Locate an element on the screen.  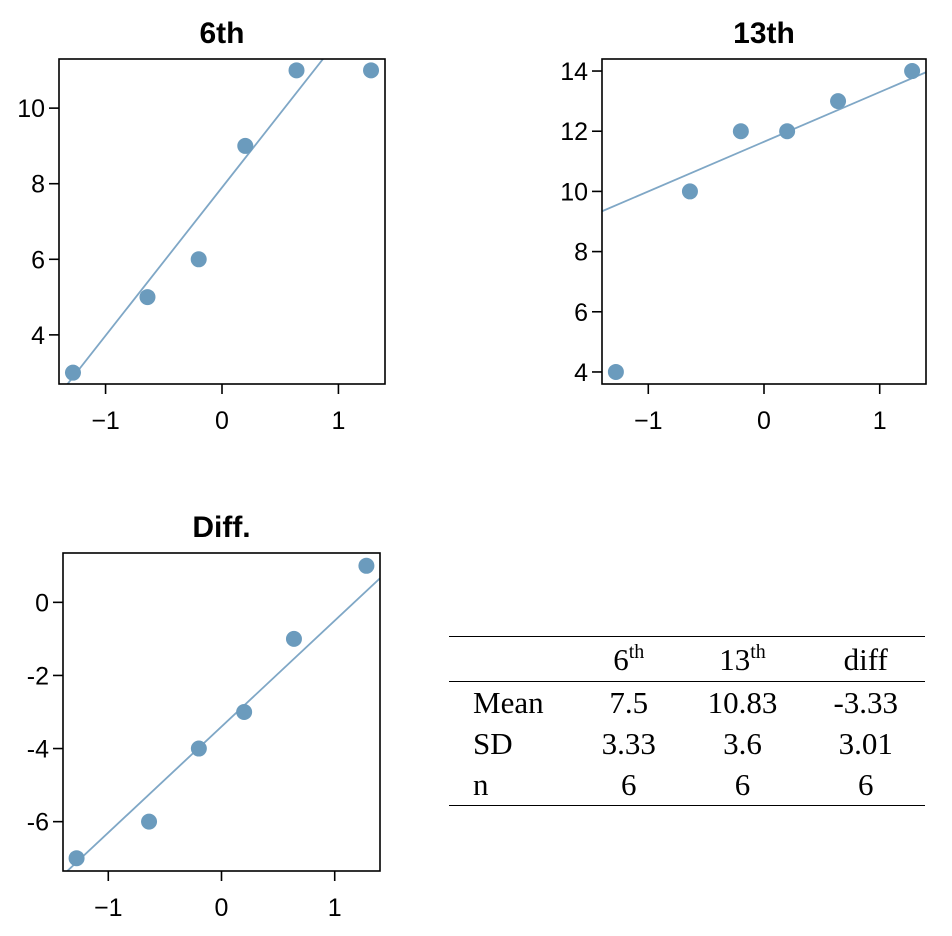
table-cell: -3.33 is located at coordinates (866, 702).